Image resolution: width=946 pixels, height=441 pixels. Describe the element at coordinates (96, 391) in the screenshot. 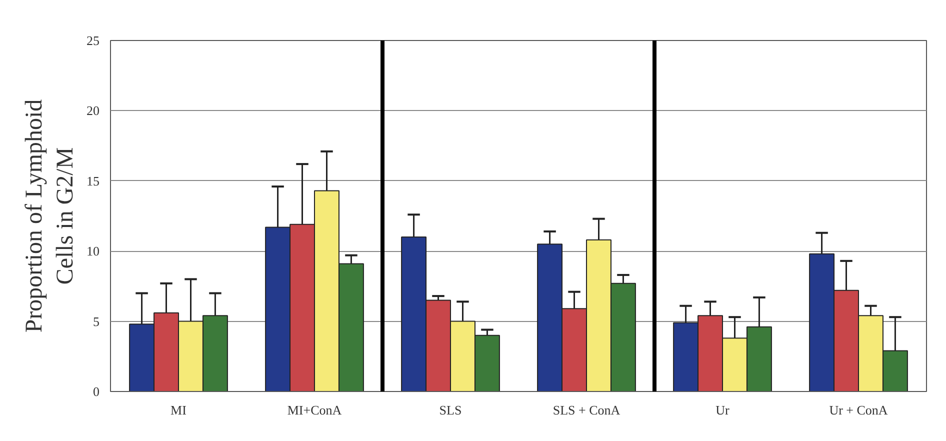

I see `y-tick-label: 0` at that location.